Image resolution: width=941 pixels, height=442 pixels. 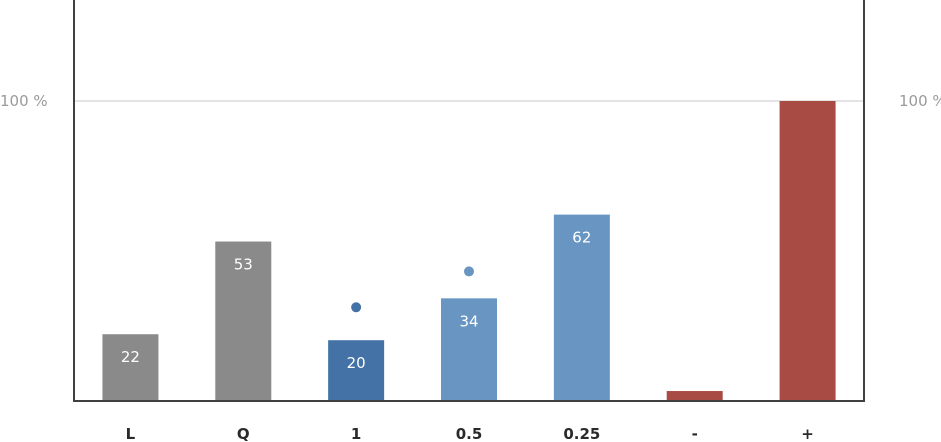 I want to click on x-tick-label-0.25: 0.25, so click(x=581, y=433).